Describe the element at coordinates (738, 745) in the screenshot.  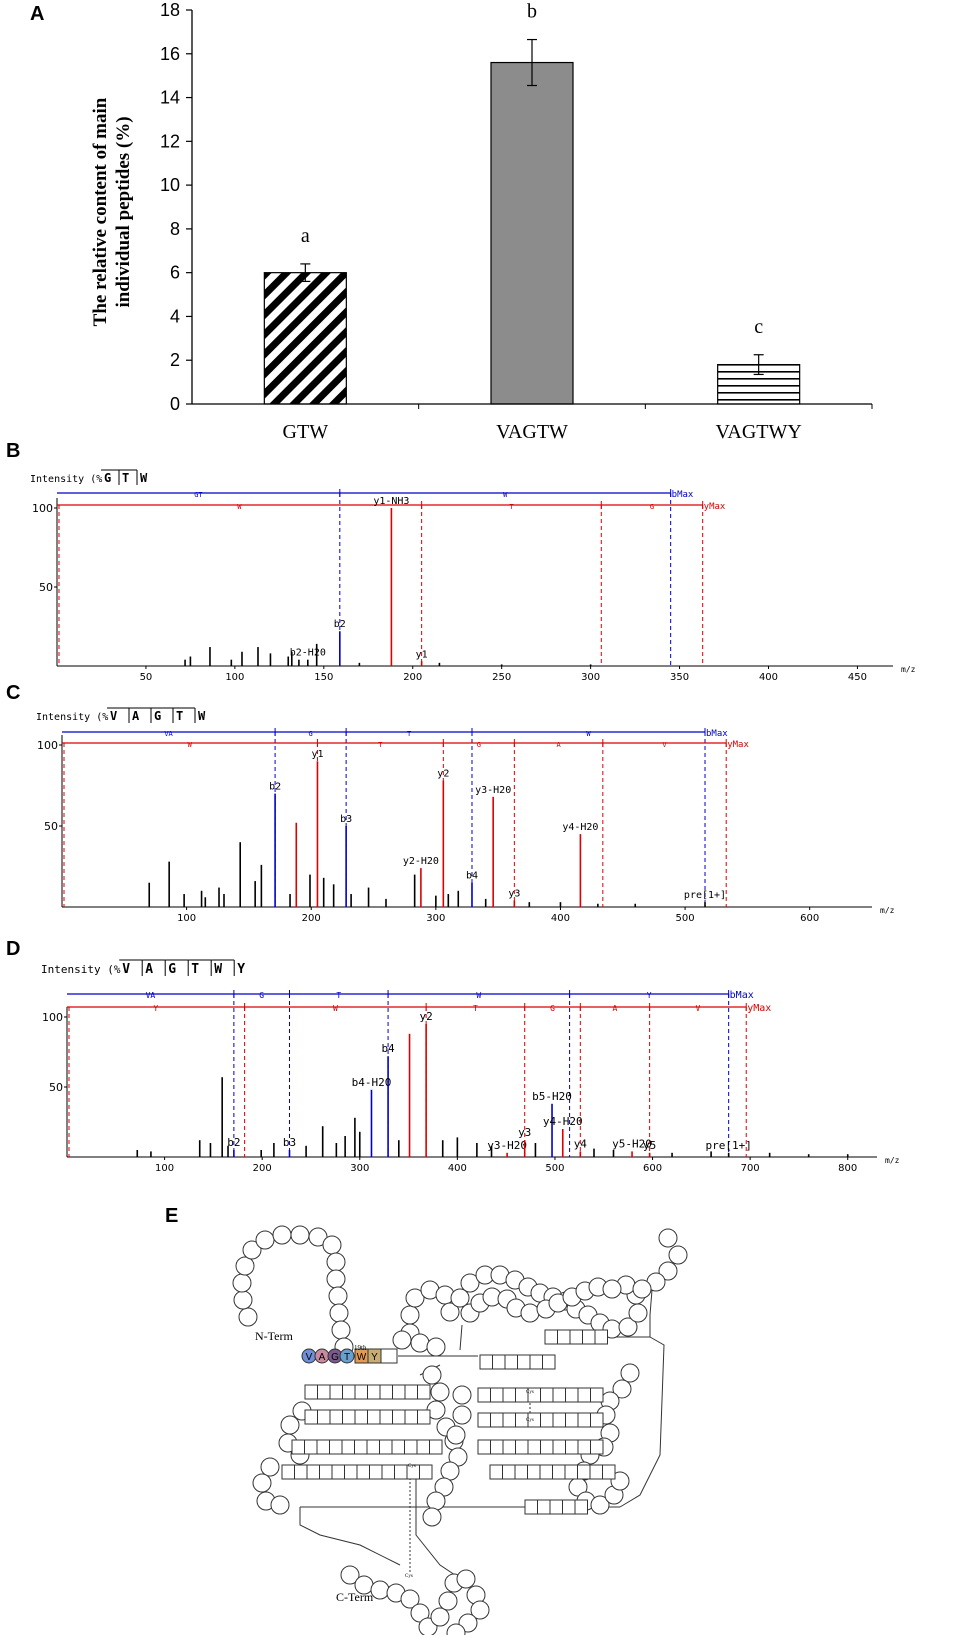
I see `y-max-label: yMax` at that location.